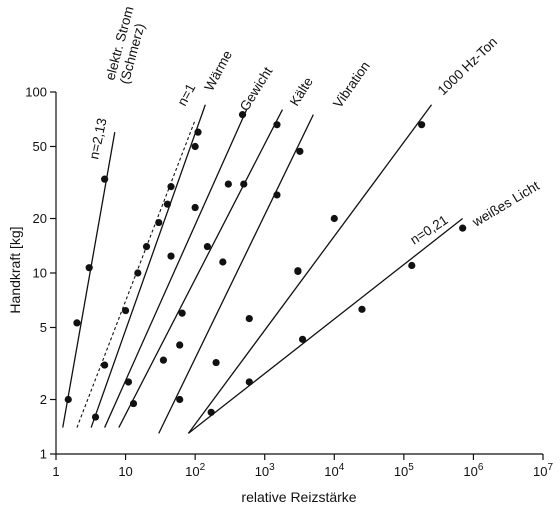  I want to click on x-tick-label: 10, so click(125, 471).